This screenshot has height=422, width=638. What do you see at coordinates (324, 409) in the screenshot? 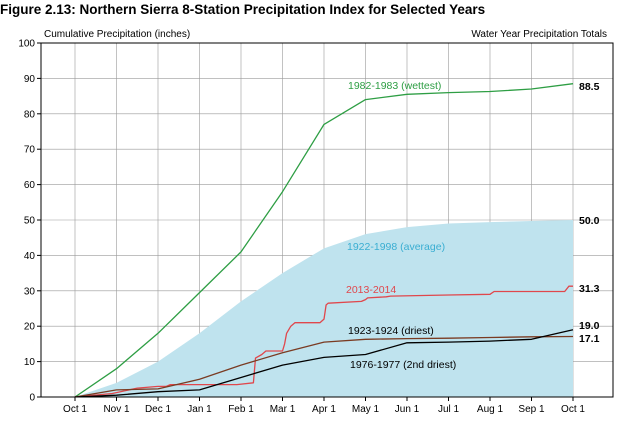
I see `x-tick-label: Apr 1` at bounding box center [324, 409].